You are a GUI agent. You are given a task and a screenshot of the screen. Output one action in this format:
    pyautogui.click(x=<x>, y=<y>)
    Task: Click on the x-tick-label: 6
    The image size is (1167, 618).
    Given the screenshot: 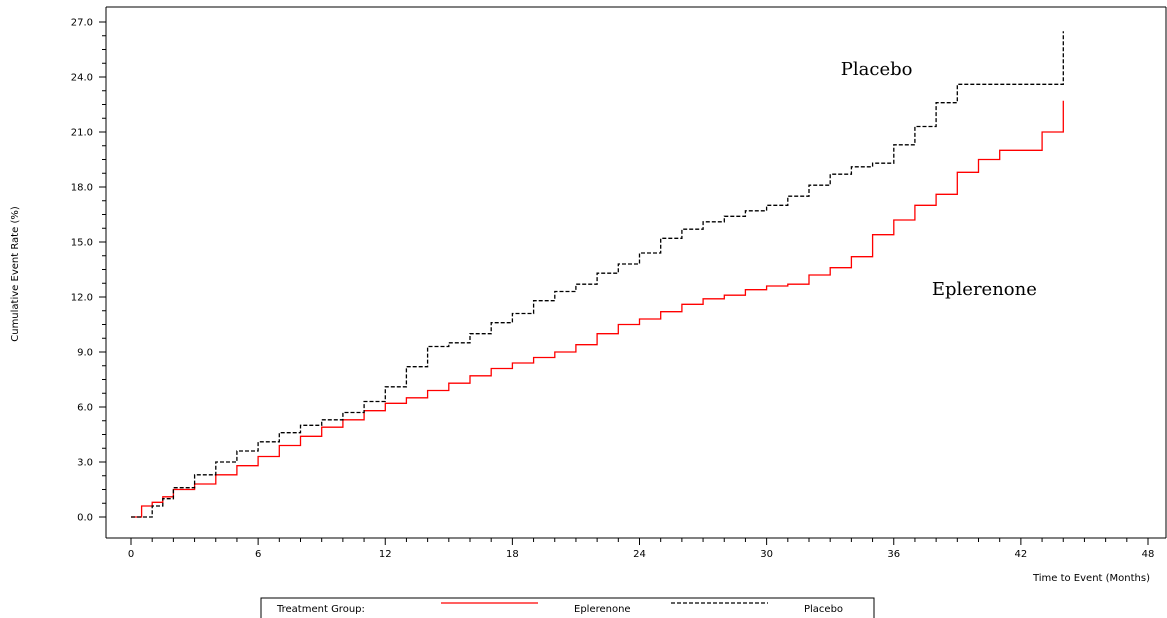 What is the action you would take?
    pyautogui.click(x=258, y=554)
    